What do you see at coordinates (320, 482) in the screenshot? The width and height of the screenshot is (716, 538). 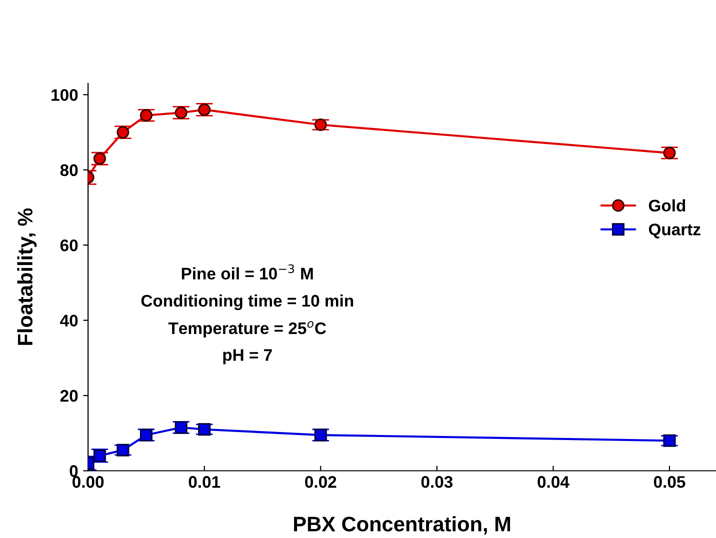 I see `x-tick-label: 0.02` at bounding box center [320, 482].